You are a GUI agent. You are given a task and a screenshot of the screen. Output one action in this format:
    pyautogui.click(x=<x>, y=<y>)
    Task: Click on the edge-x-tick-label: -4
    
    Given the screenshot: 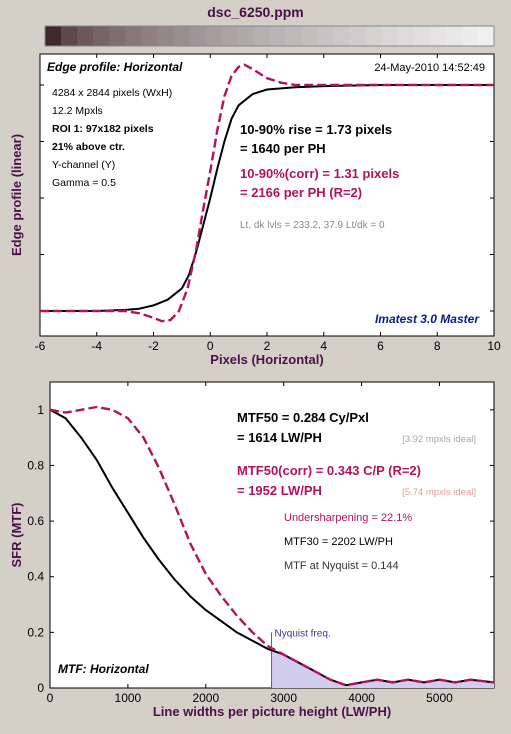 What is the action you would take?
    pyautogui.click(x=96, y=346)
    